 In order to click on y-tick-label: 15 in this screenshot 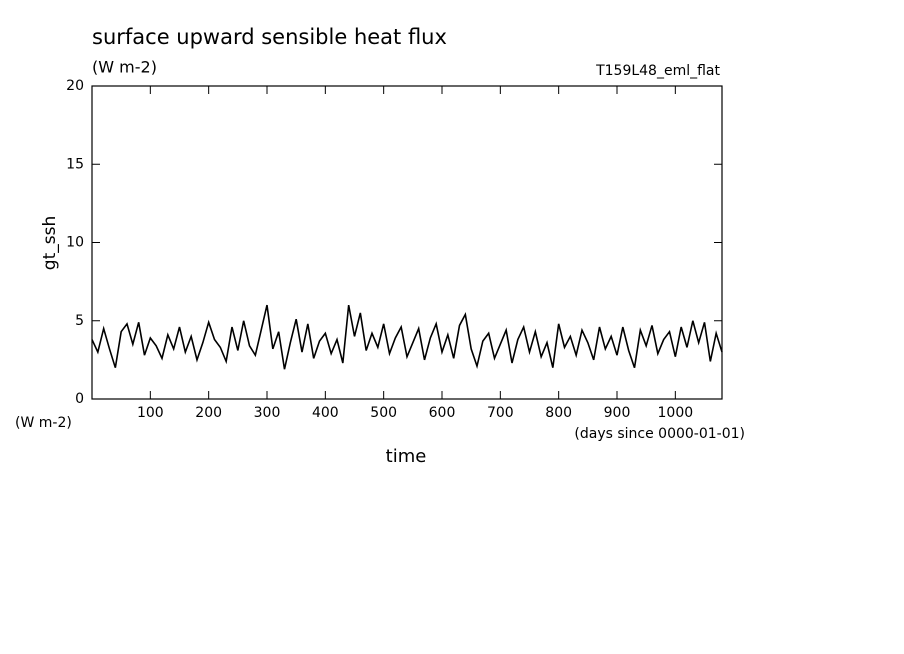, I will do `click(75, 164)`.